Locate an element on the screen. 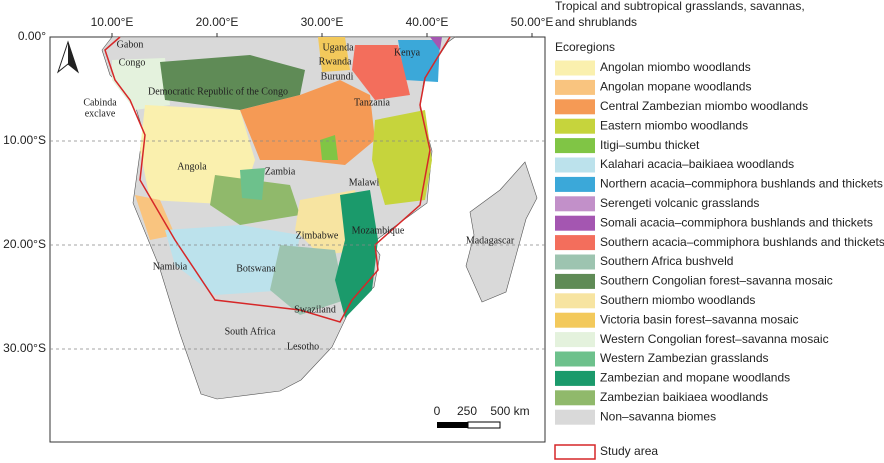 Image resolution: width=884 pixels, height=463 pixels. legend-label: Western Zambezian grasslands is located at coordinates (684, 358).